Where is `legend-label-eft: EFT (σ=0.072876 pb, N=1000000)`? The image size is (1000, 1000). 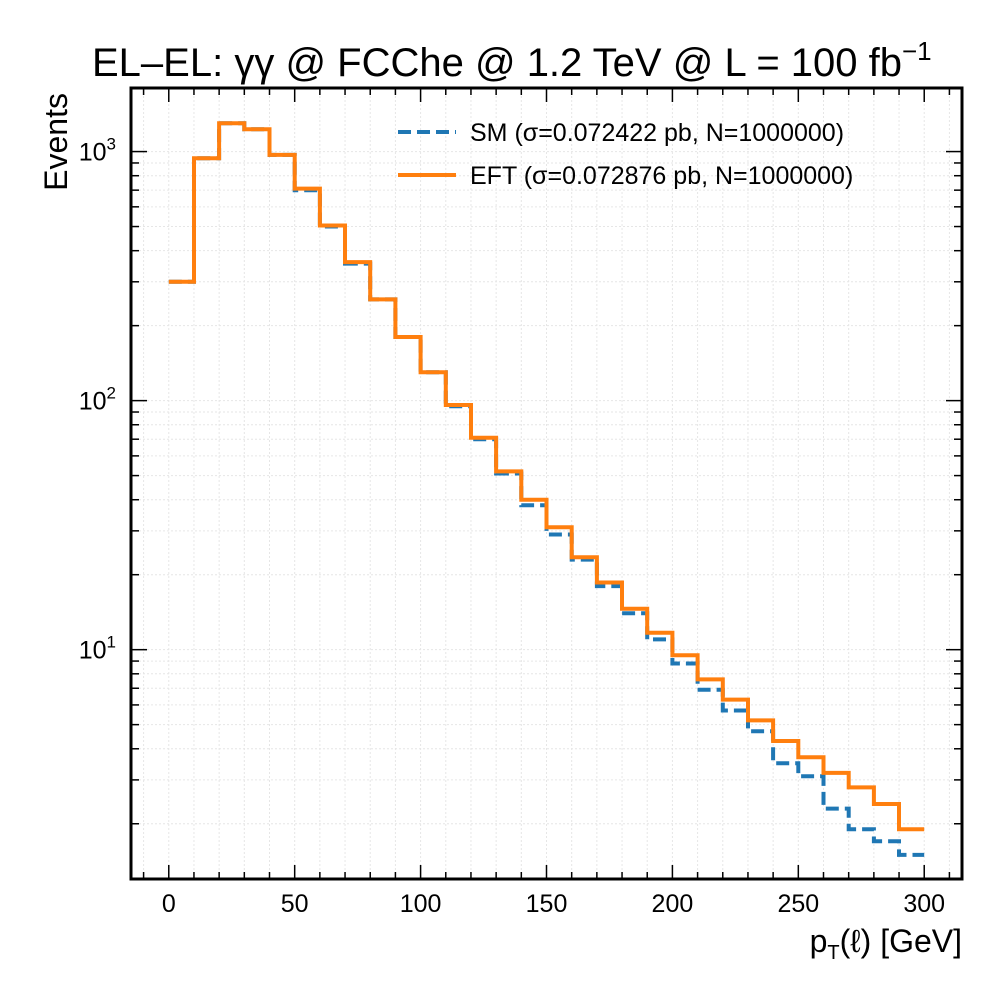 legend-label-eft: EFT (σ=0.072876 pb, N=1000000) is located at coordinates (661, 176).